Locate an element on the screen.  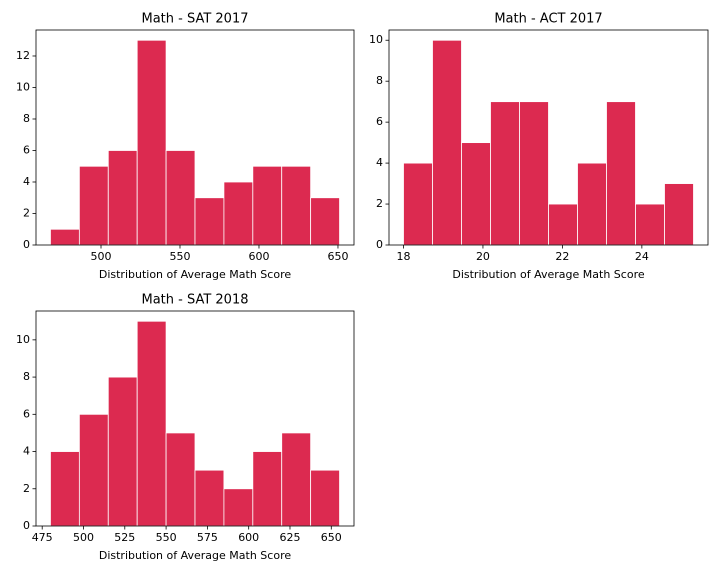
x-tick-label: 625 is located at coordinates (289, 537).